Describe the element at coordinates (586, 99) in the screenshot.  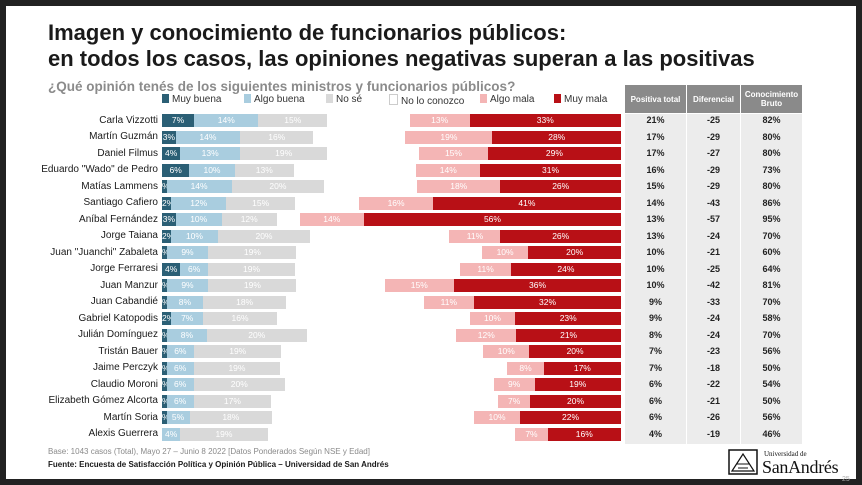
I see `legend-label: Muy mala` at that location.